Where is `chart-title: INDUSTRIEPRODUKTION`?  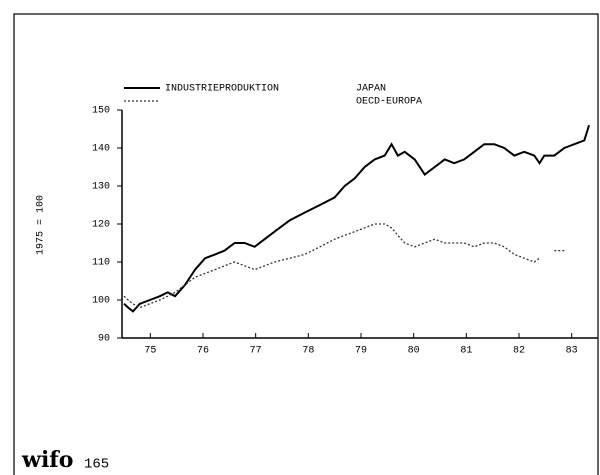 chart-title: INDUSTRIEPRODUKTION is located at coordinates (222, 89).